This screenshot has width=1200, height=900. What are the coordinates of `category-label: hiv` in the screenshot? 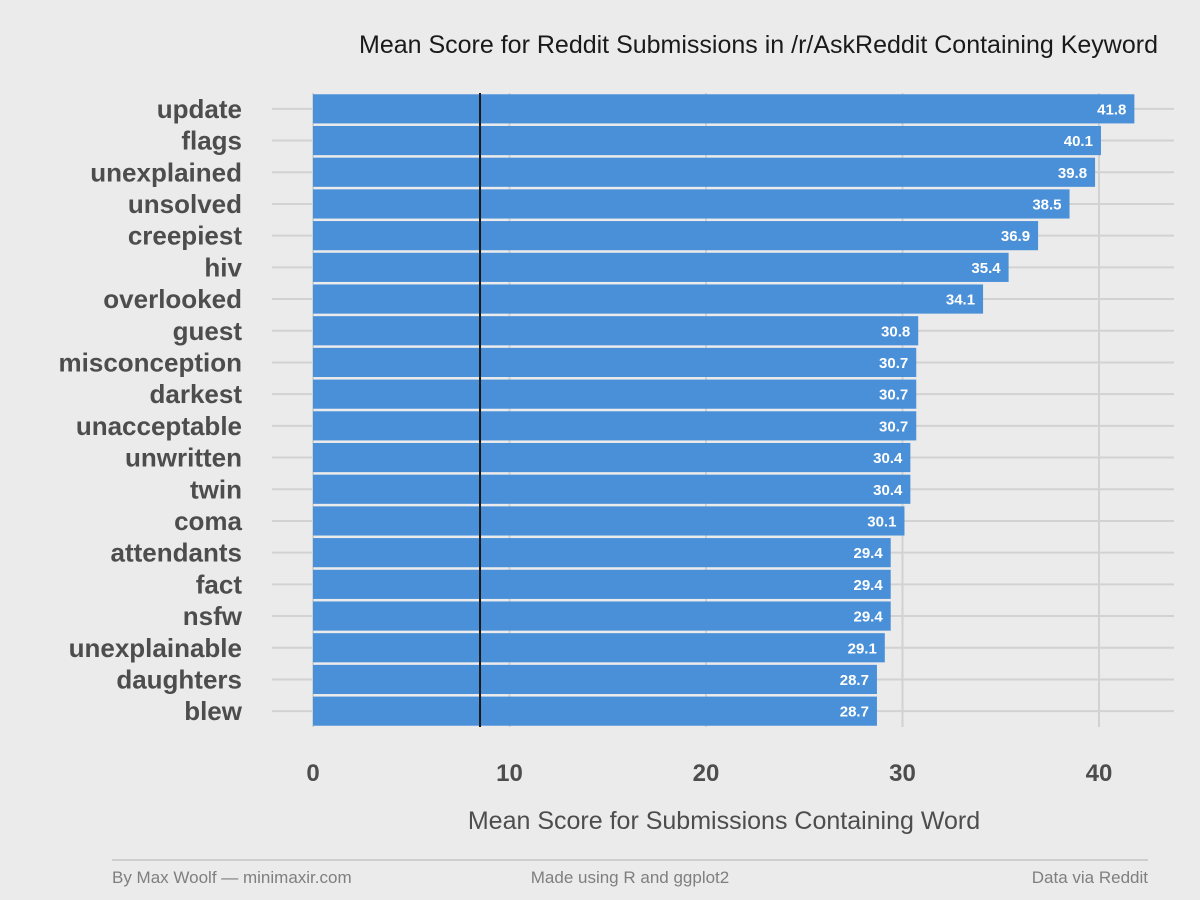 It's located at (223, 267).